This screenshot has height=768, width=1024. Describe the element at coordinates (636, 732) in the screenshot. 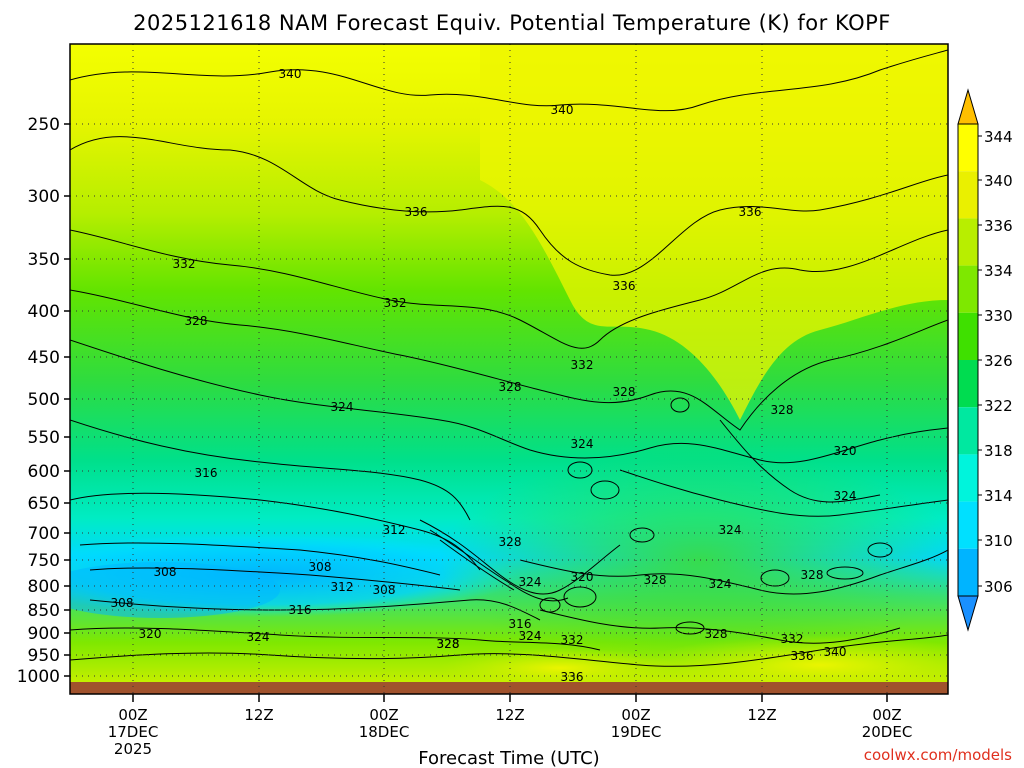

I see `x-tick-label: 19DEC` at that location.